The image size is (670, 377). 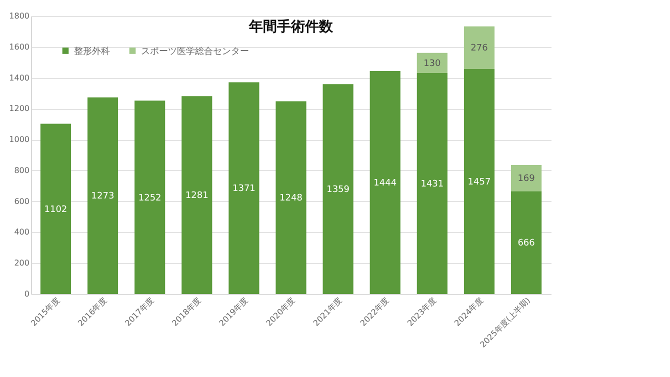 What do you see at coordinates (92, 51) in the screenshot?
I see `legend-label: 整形外科` at bounding box center [92, 51].